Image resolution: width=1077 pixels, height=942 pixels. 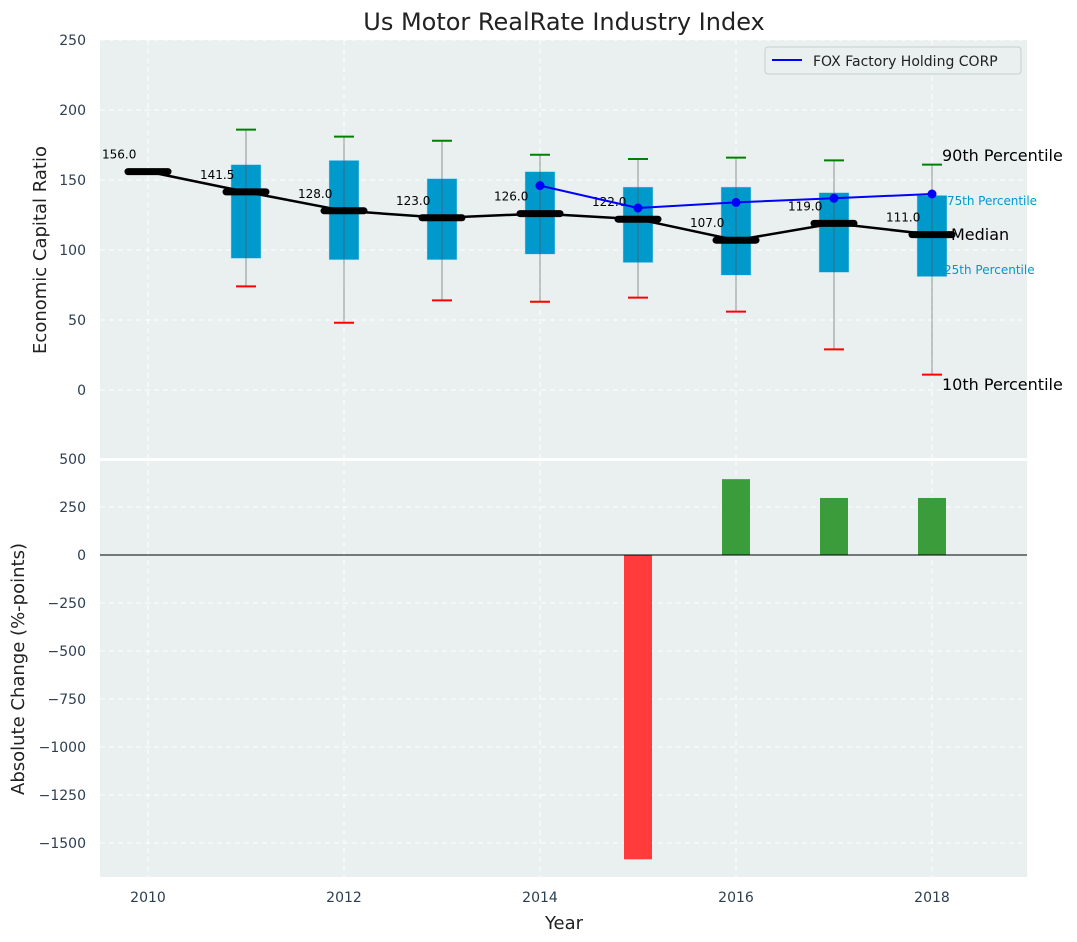 What do you see at coordinates (932, 898) in the screenshot?
I see `x-tick-label: 2018` at bounding box center [932, 898].